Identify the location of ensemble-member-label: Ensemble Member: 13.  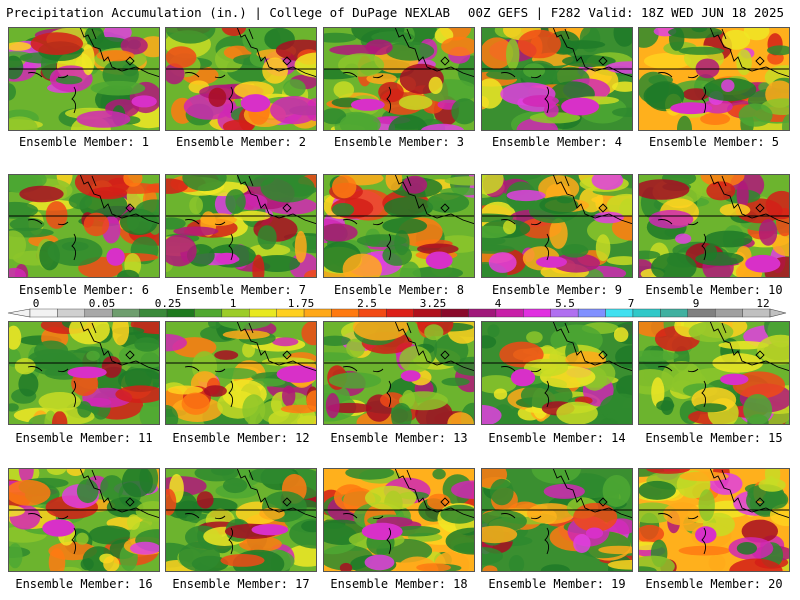
(399, 438).